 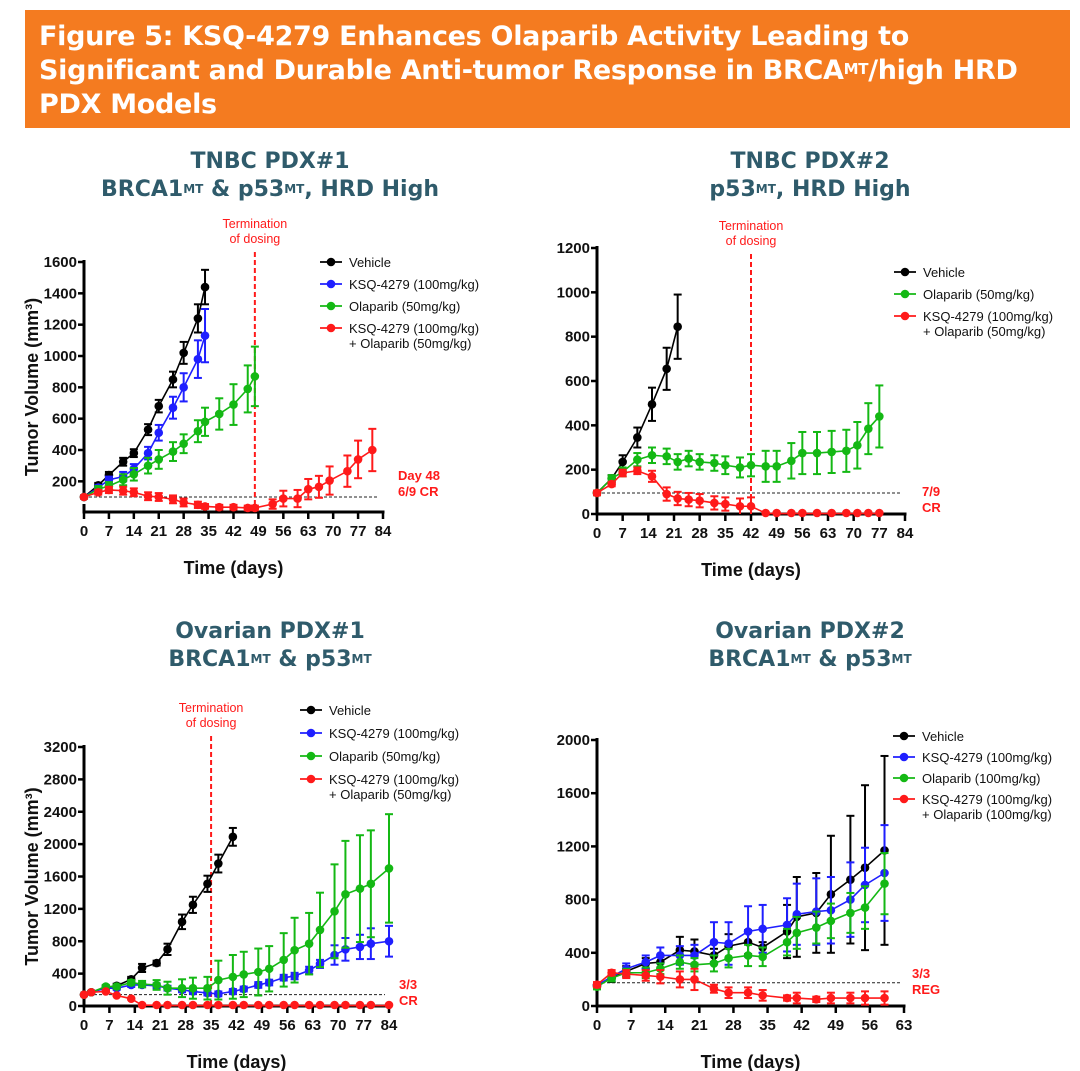 I want to click on panel-title: TNBC PDX#1 BRCA1MT & p53MT, HRD High, so click(x=270, y=176).